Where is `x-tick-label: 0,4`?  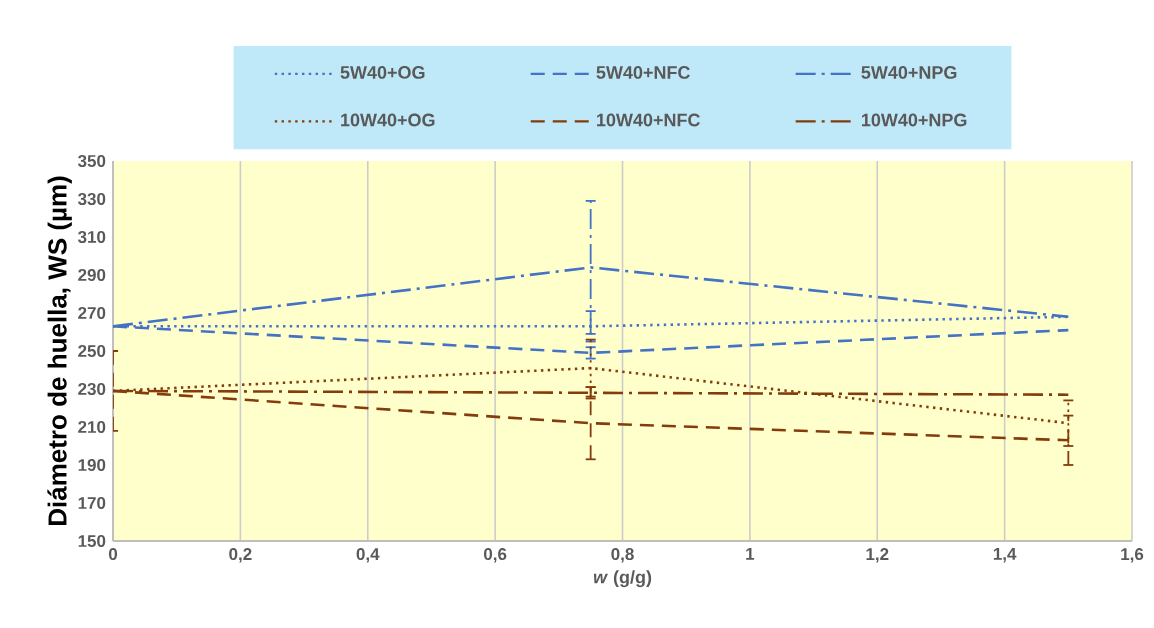
x-tick-label: 0,4 is located at coordinates (368, 555).